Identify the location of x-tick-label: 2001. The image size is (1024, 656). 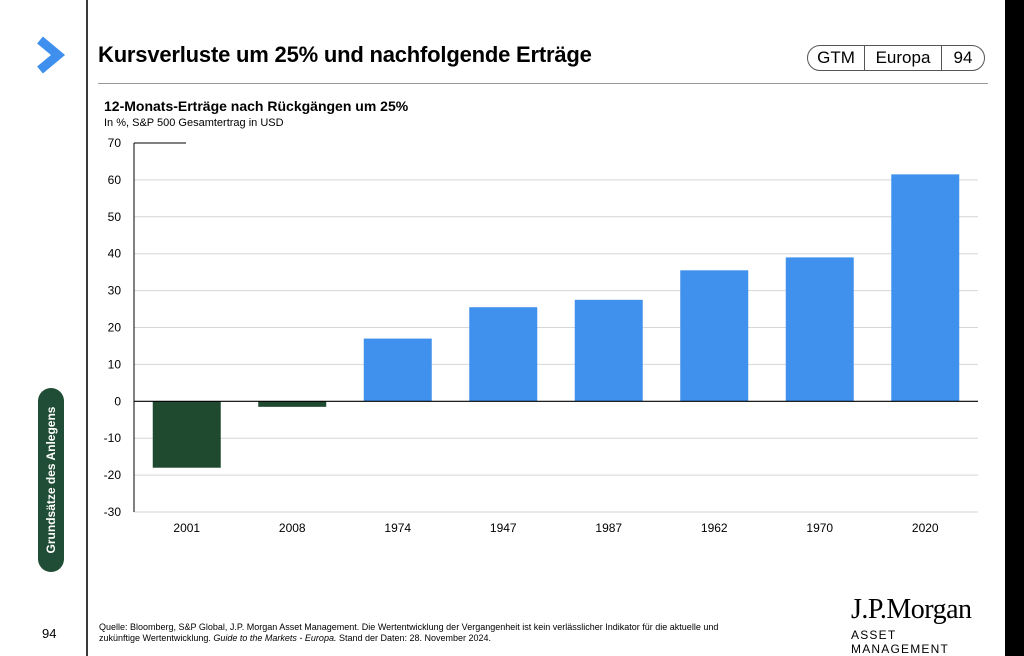
(186, 528).